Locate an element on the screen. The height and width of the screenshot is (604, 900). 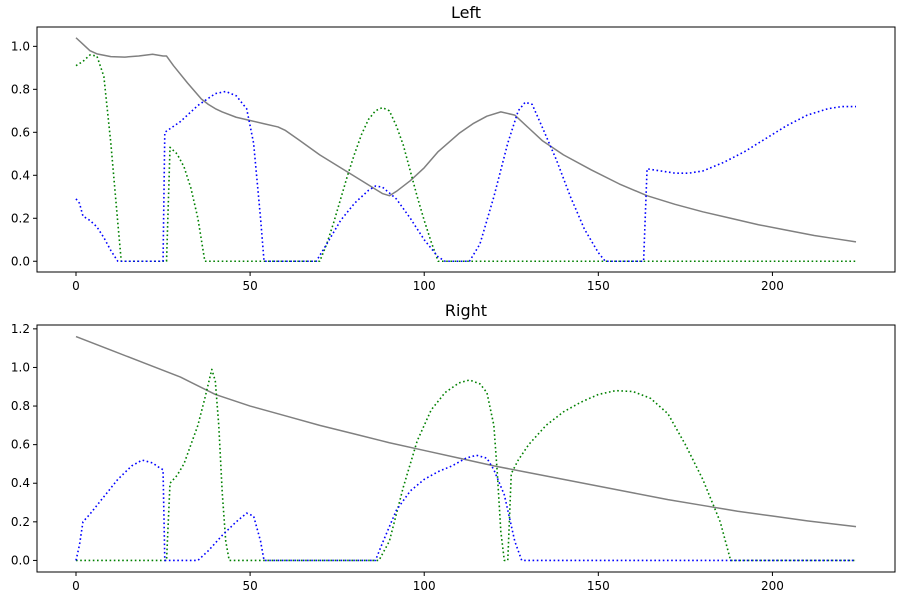
chart-title: Right is located at coordinates (466, 310).